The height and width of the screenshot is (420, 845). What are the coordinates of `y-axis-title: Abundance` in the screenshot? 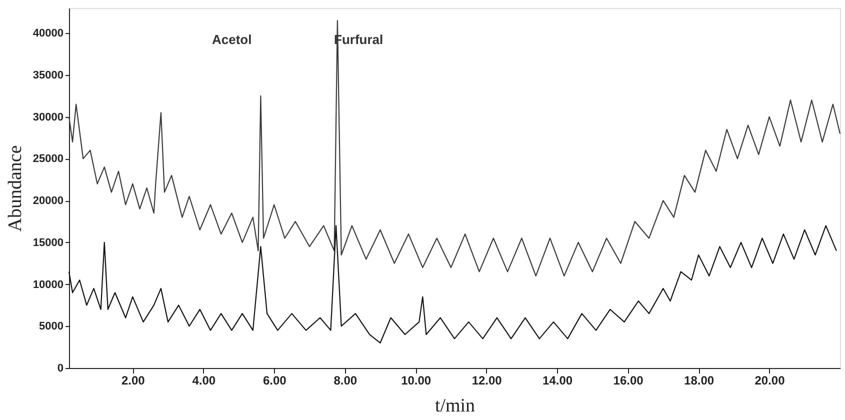 It's located at (15, 188).